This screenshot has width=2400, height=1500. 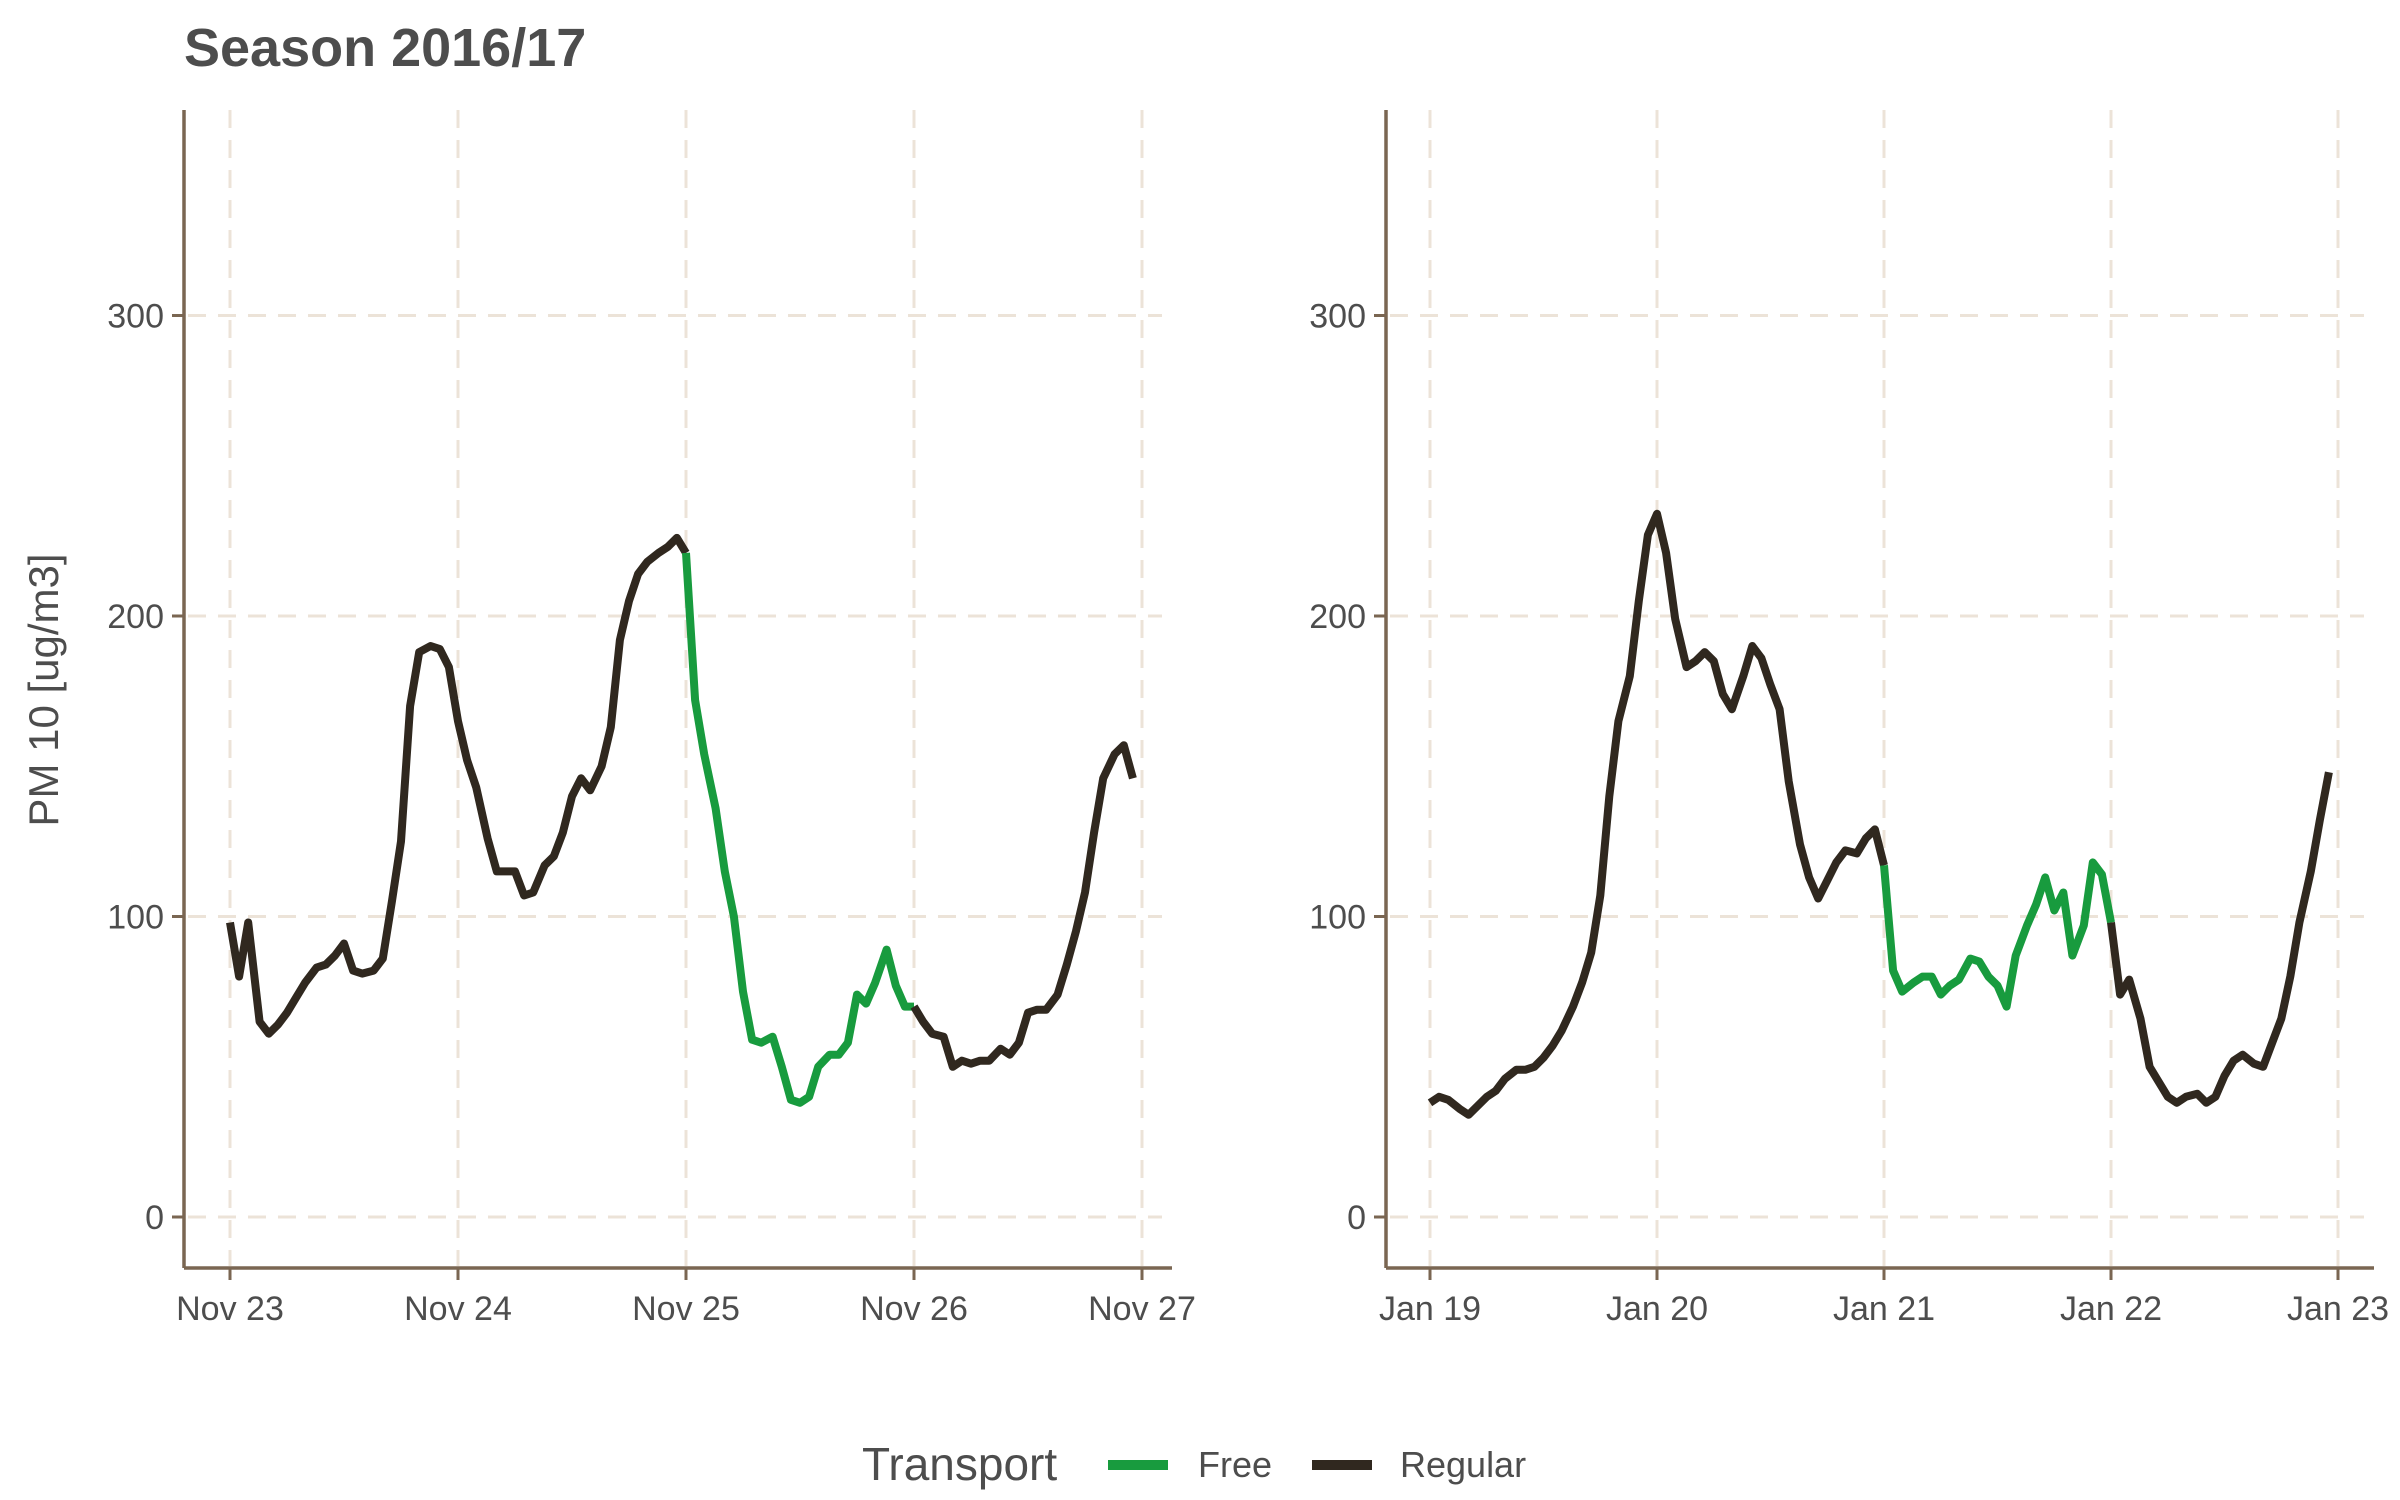 I want to click on x-tick-label: Jan 23, so click(x=2338, y=1309).